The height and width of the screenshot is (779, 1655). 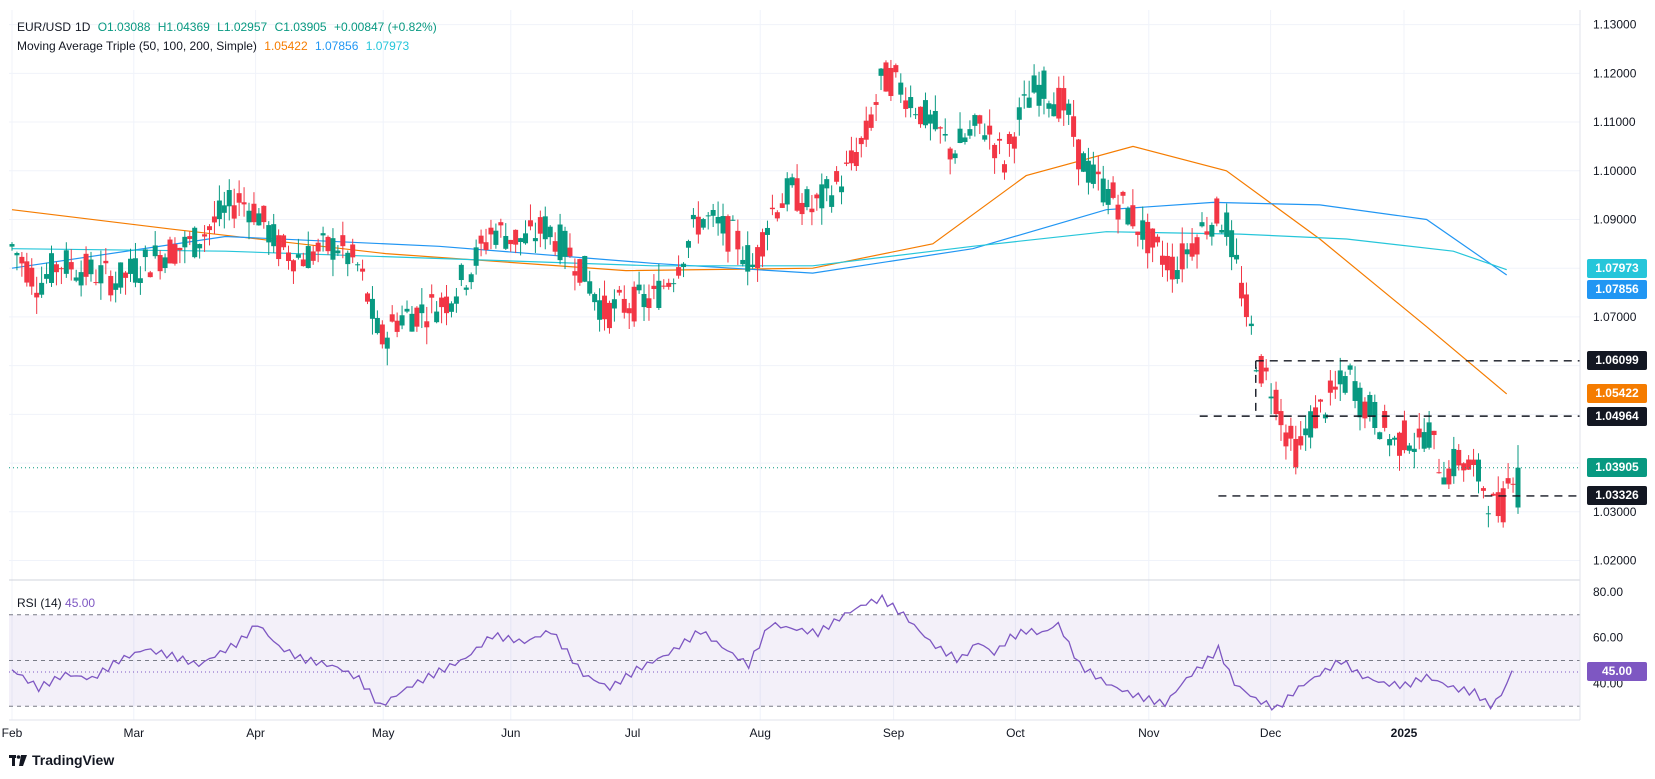 What do you see at coordinates (1615, 512) in the screenshot?
I see `price-tick-label: 1.03000` at bounding box center [1615, 512].